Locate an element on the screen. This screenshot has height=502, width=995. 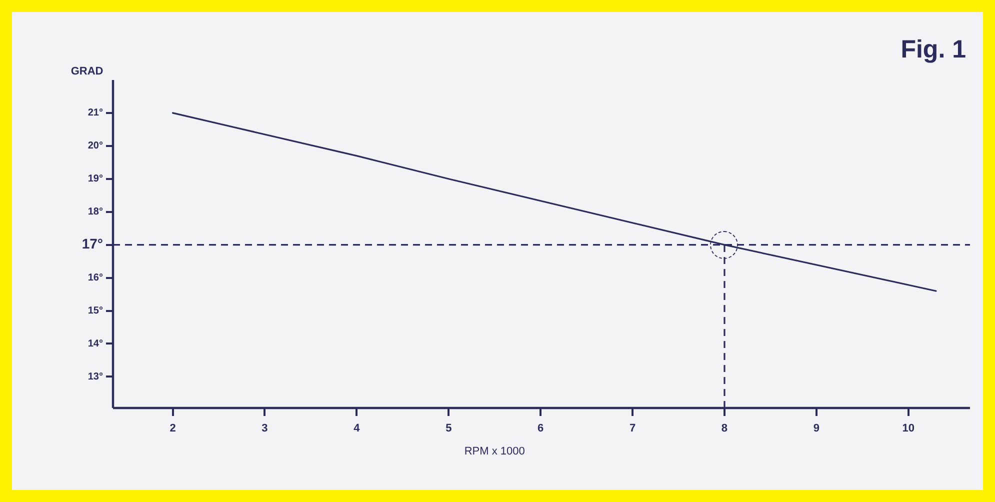
x-tick-label: 10 is located at coordinates (908, 428).